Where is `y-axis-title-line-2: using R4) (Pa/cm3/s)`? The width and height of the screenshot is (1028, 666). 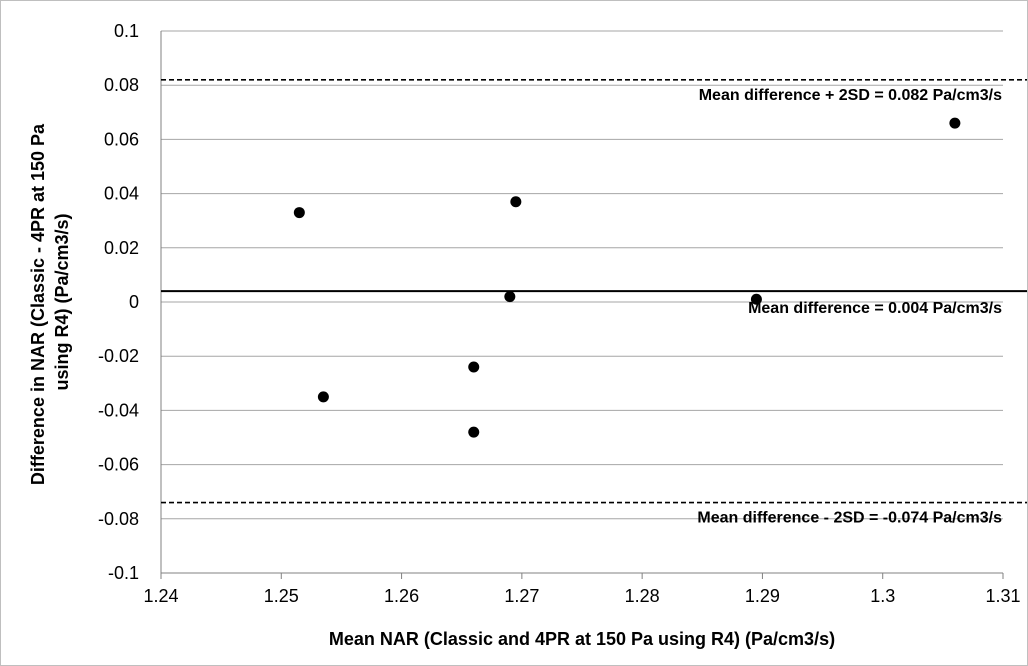
y-axis-title-line-2: using R4) (Pa/cm3/s) is located at coordinates (62, 301).